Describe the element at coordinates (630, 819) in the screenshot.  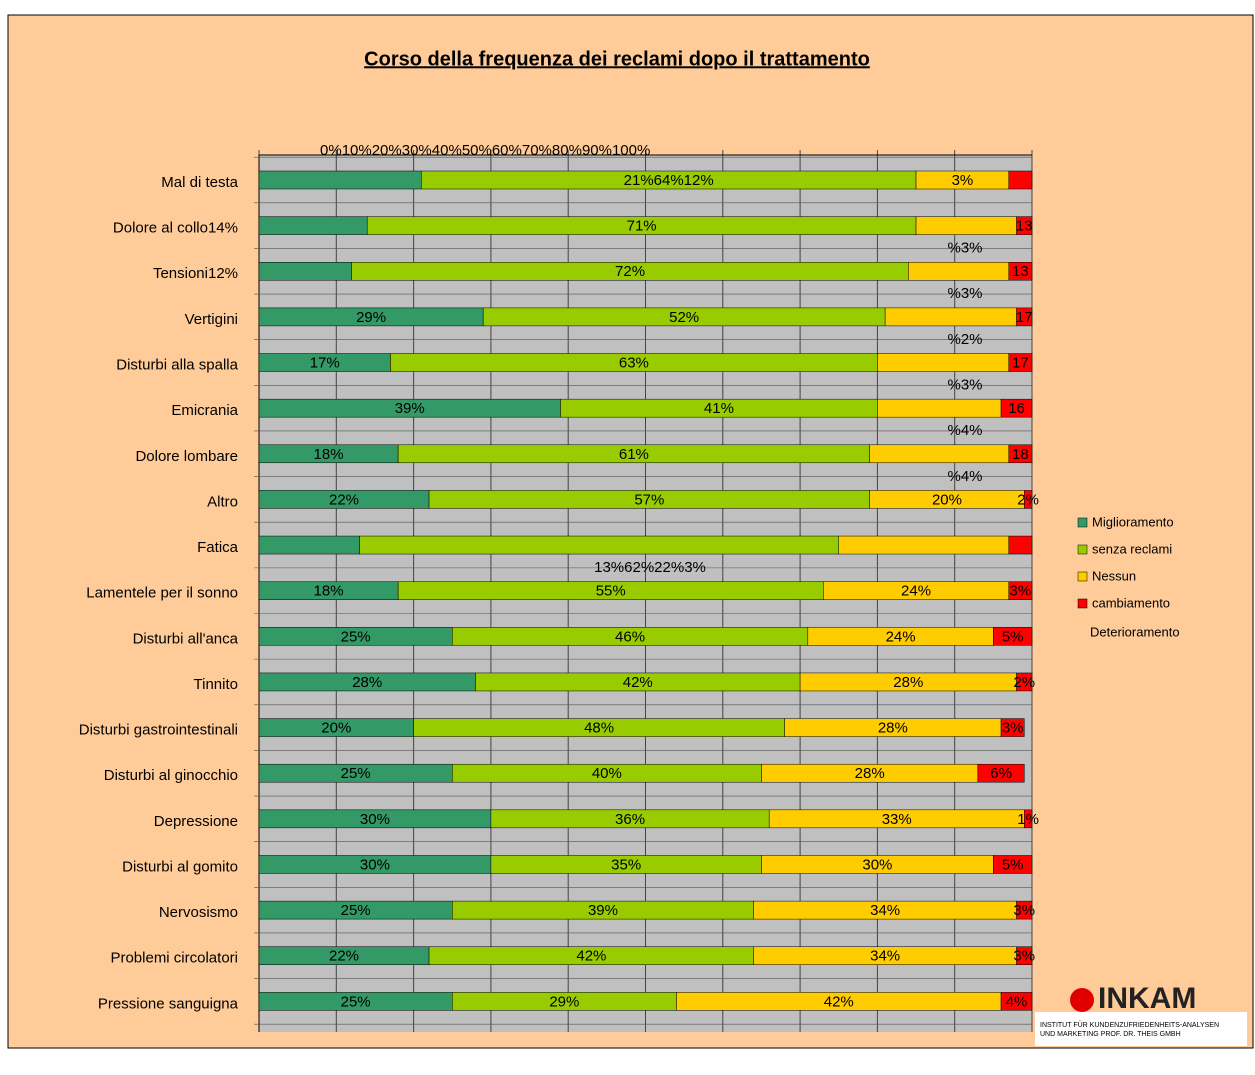
I see `data-label: 36%` at that location.